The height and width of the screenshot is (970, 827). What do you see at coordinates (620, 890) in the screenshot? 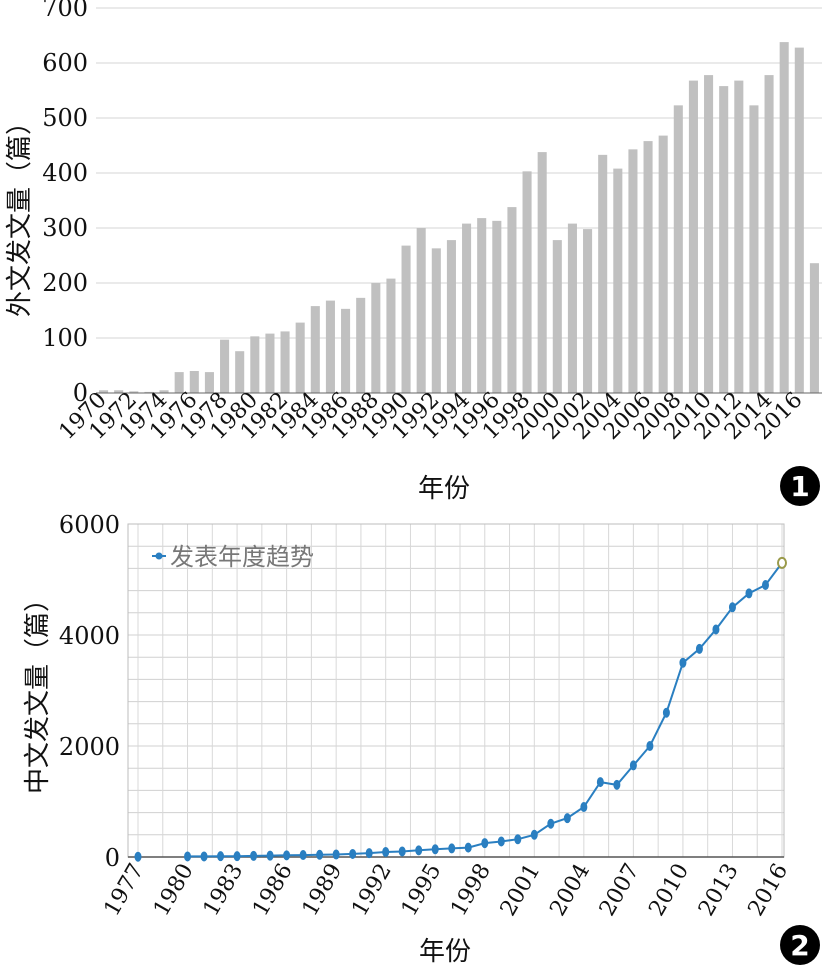
I see `chart2-x-tick-label: 2007` at bounding box center [620, 890].